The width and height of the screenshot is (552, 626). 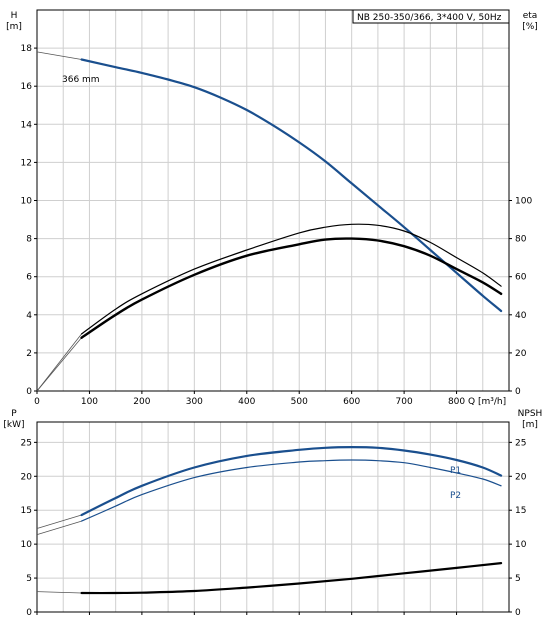 What do you see at coordinates (81, 80) in the screenshot?
I see `impeller-diameter-annotation: 366 mm` at bounding box center [81, 80].